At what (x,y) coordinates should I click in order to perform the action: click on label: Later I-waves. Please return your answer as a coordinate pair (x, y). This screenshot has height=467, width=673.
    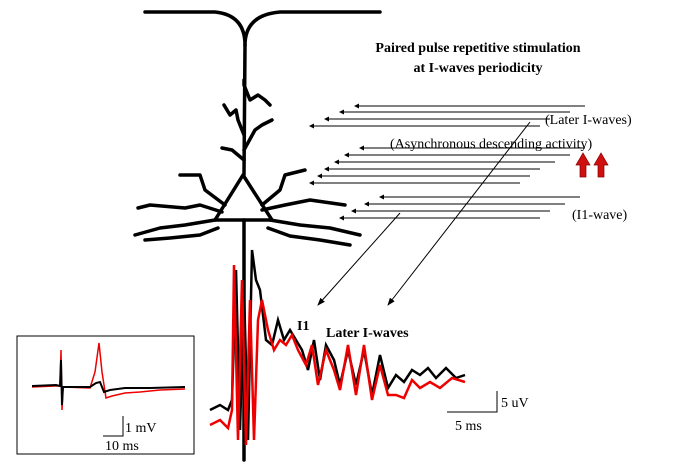
    Looking at the image, I should click on (367, 333).